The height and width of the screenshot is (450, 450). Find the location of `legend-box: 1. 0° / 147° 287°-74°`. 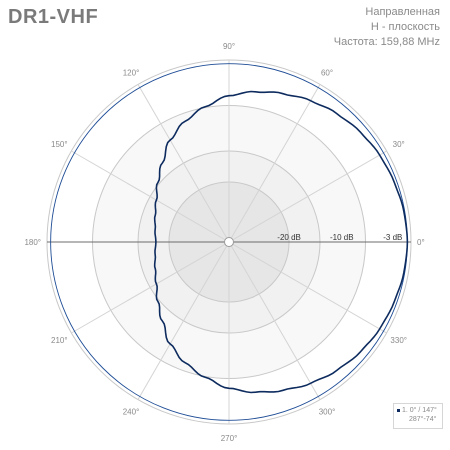

legend-box: 1. 0° / 147° 287°-74° is located at coordinates (418, 416).